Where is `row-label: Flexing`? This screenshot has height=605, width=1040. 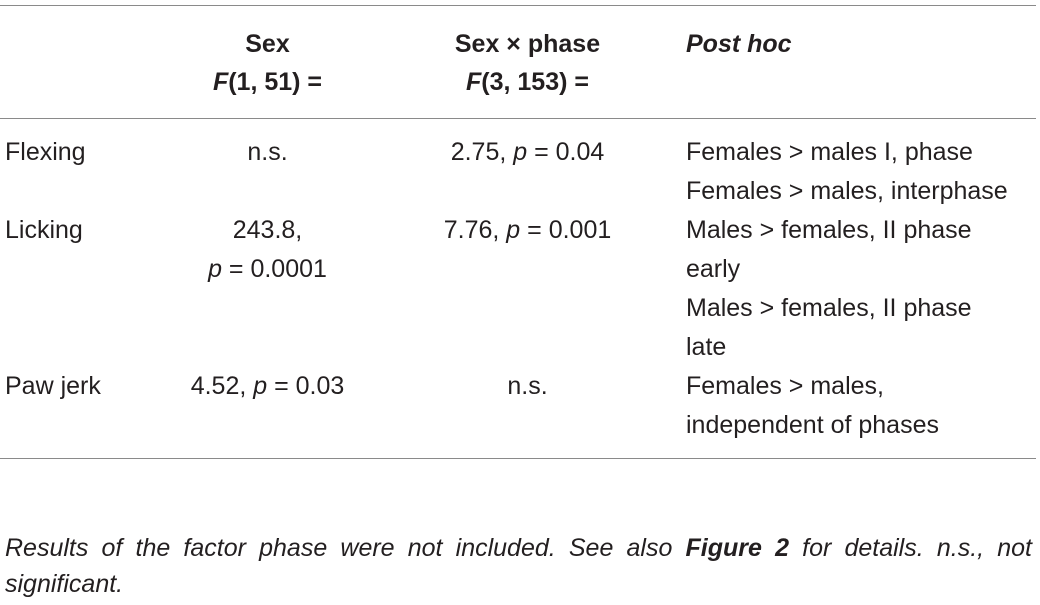
row-label: Flexing is located at coordinates (45, 152).